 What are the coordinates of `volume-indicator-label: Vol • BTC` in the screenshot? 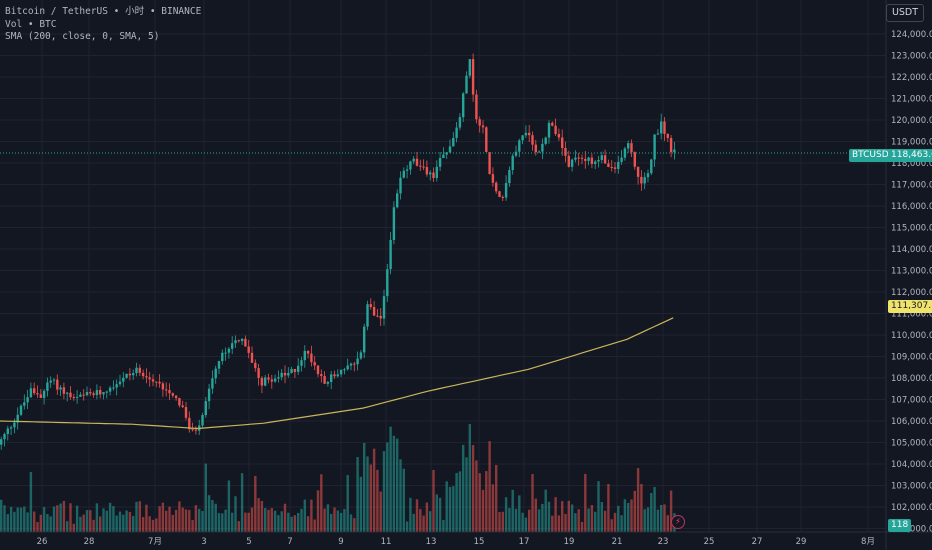 It's located at (31, 24).